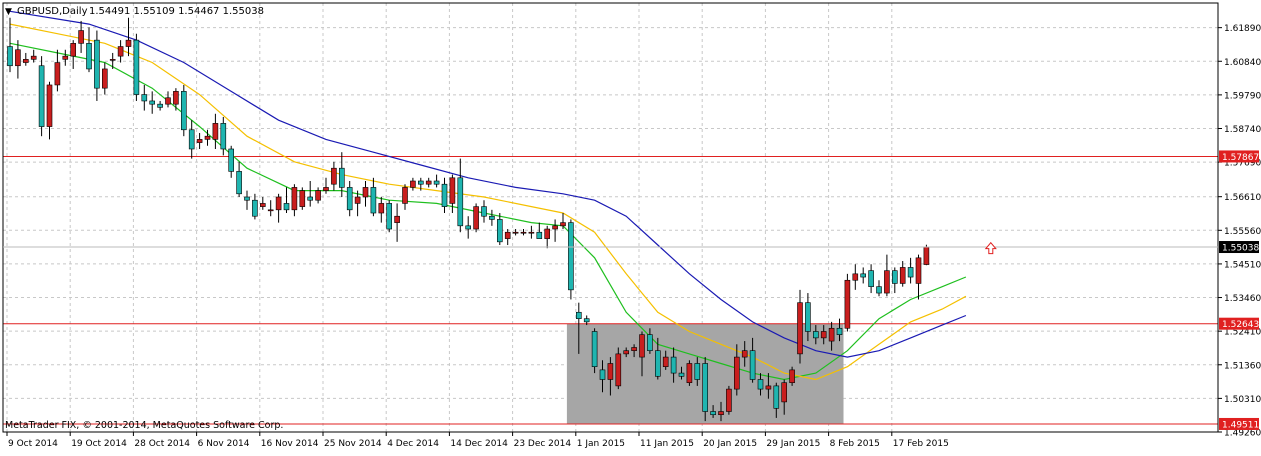  I want to click on time-tick-label: 14 Dec 2014, so click(479, 444).